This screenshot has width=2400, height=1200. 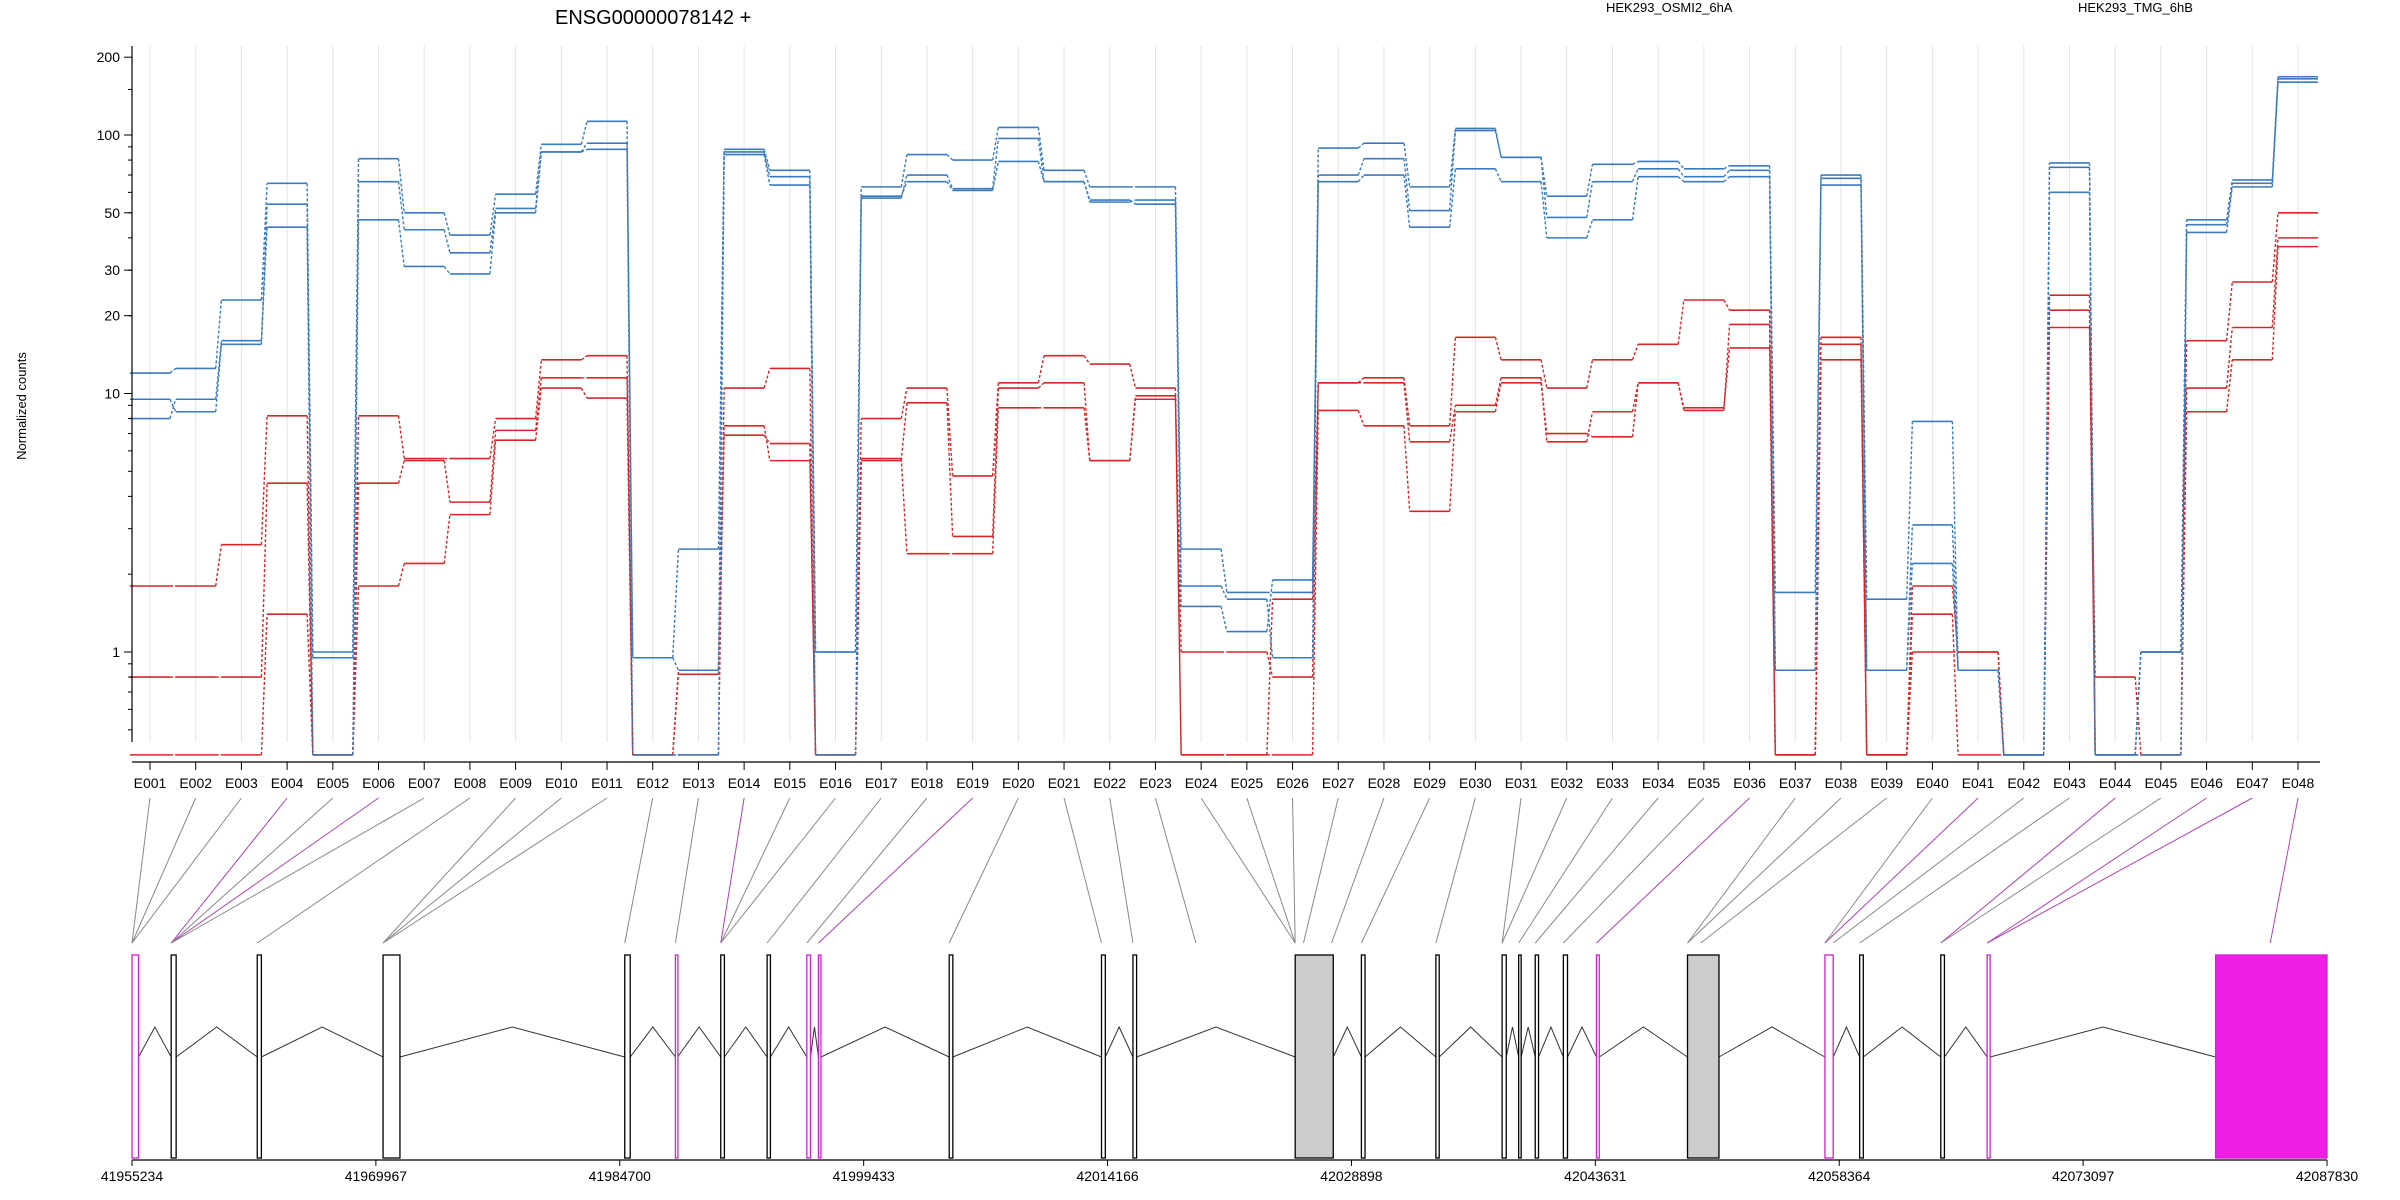 I want to click on series-2-line-1-step-E030, so click(x=1498, y=175).